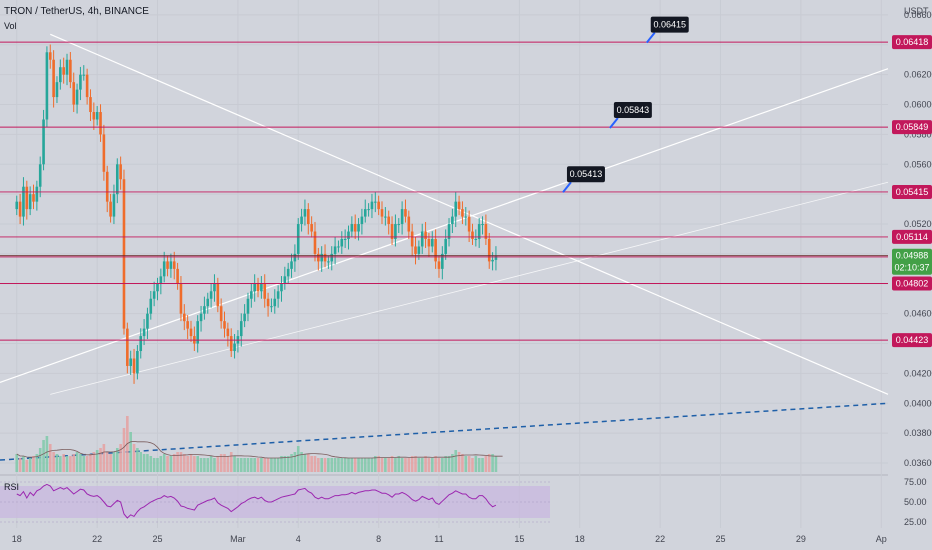  What do you see at coordinates (259, 449) in the screenshot?
I see `volume-ma-line` at bounding box center [259, 449].